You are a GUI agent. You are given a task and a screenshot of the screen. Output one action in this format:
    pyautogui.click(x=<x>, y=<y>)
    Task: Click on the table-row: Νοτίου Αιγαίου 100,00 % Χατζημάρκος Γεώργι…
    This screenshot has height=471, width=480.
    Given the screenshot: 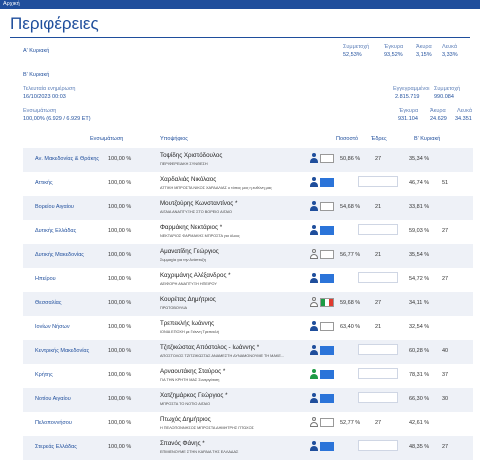 What is the action you would take?
    pyautogui.click(x=248, y=400)
    